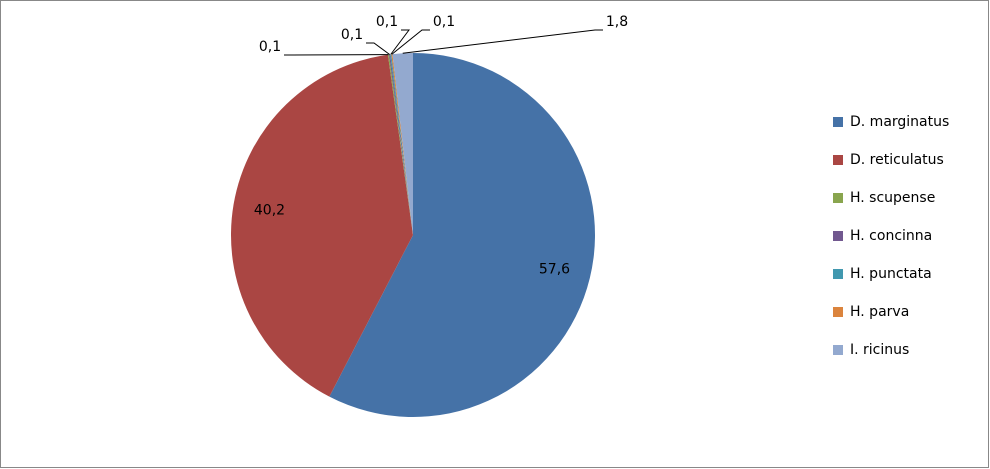 This screenshot has width=990, height=469. Describe the element at coordinates (892, 198) in the screenshot. I see `legend-label: H. scupense` at that location.